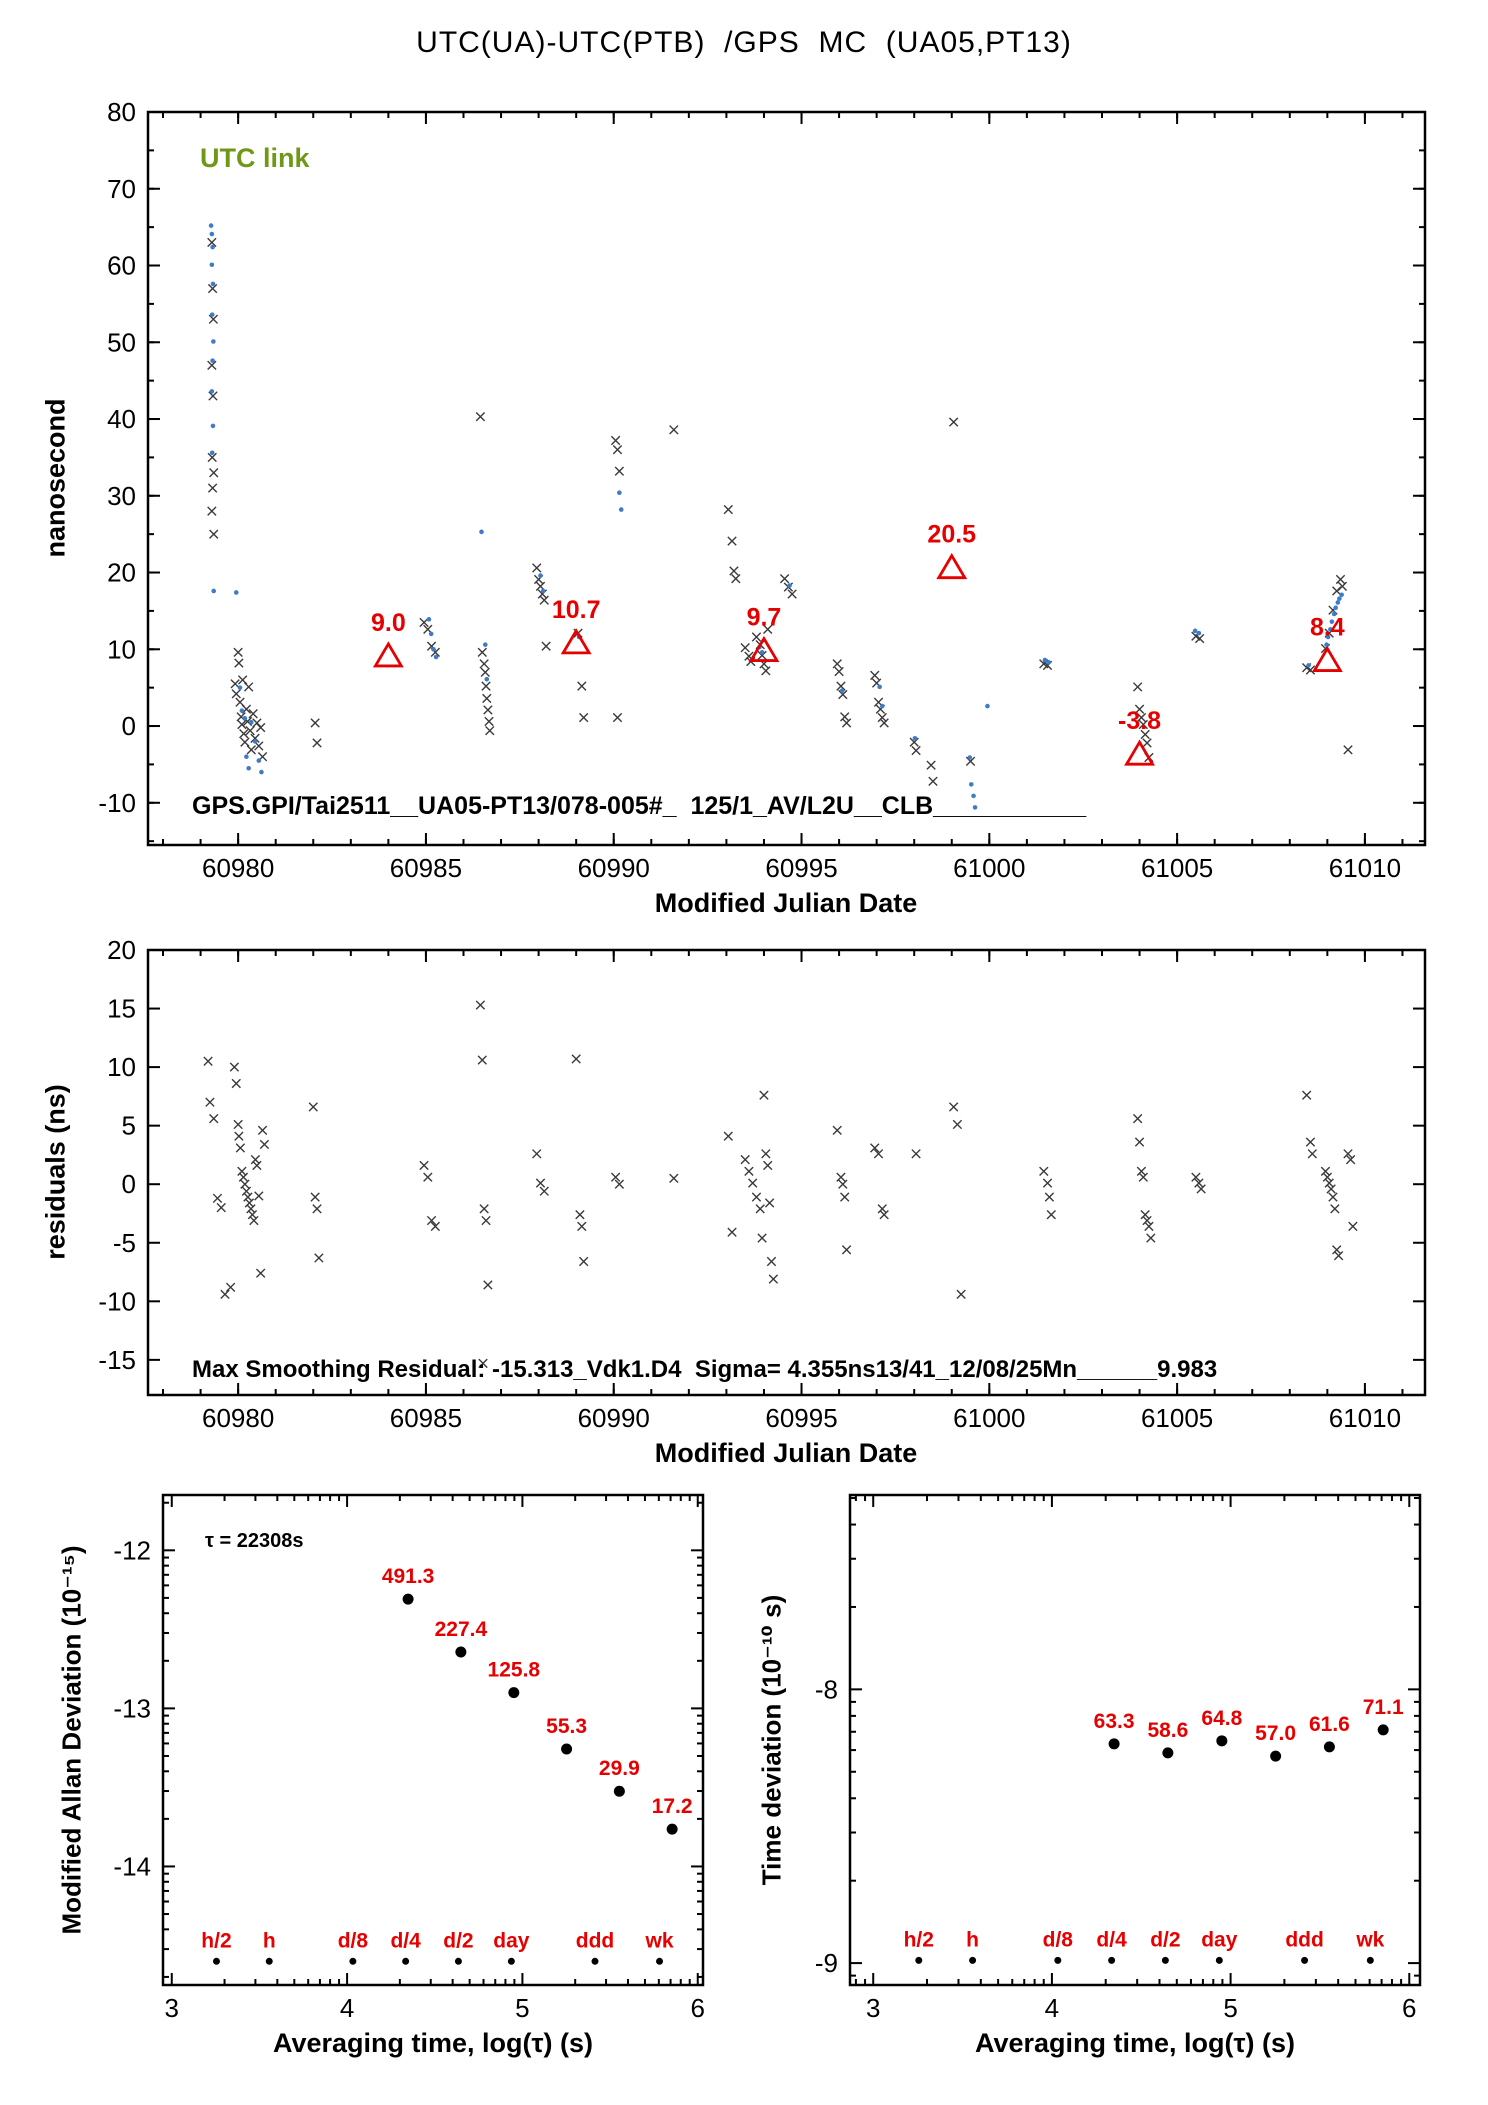 The width and height of the screenshot is (1488, 2105). Describe the element at coordinates (132, 1550) in the screenshot. I see `svg-text: -12` at that location.